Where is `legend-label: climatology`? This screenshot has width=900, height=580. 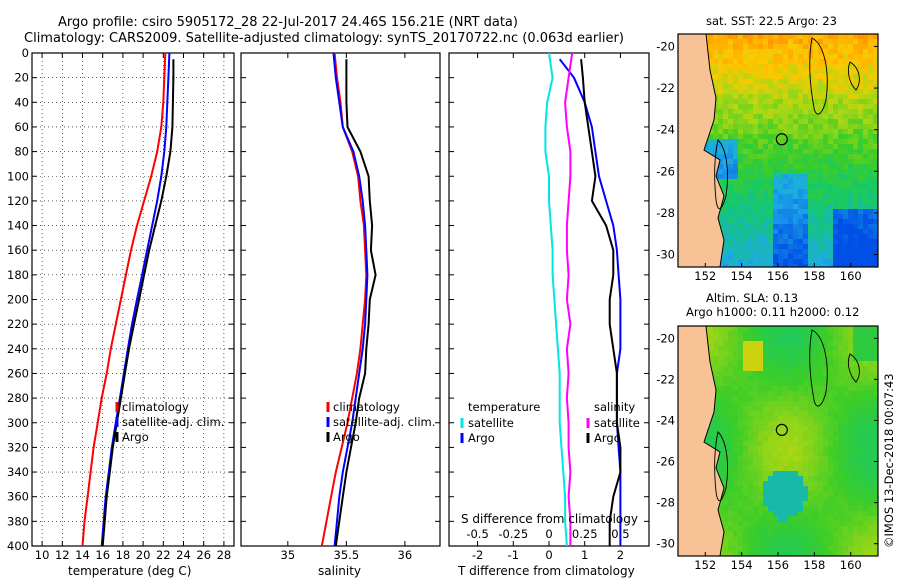 legend-label: climatology is located at coordinates (155, 407).